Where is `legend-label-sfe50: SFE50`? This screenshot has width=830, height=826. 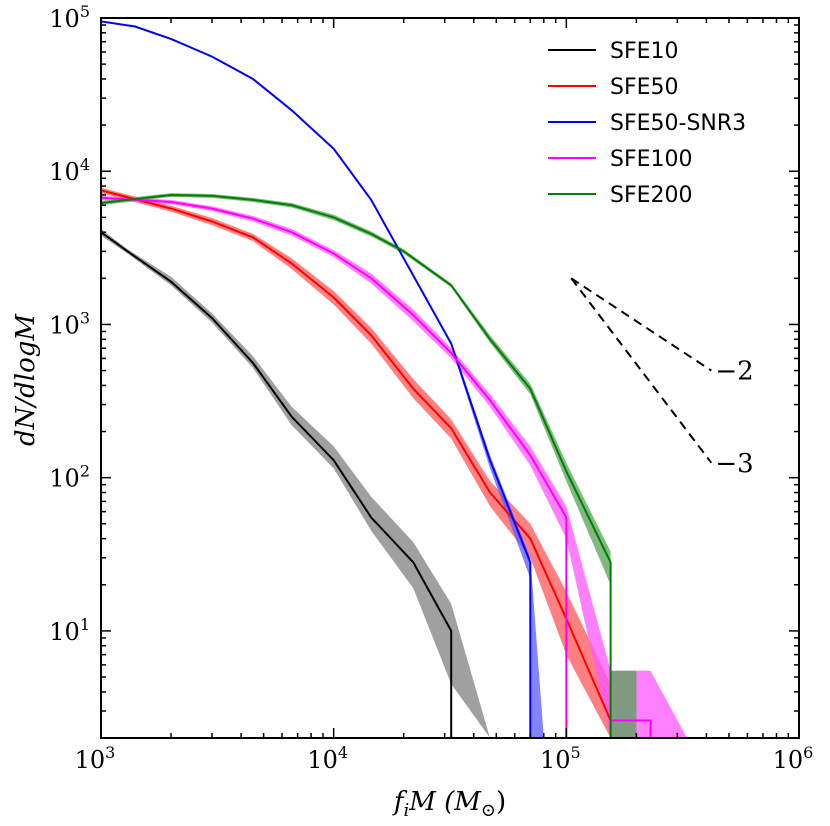
legend-label-sfe50: SFE50 is located at coordinates (644, 87).